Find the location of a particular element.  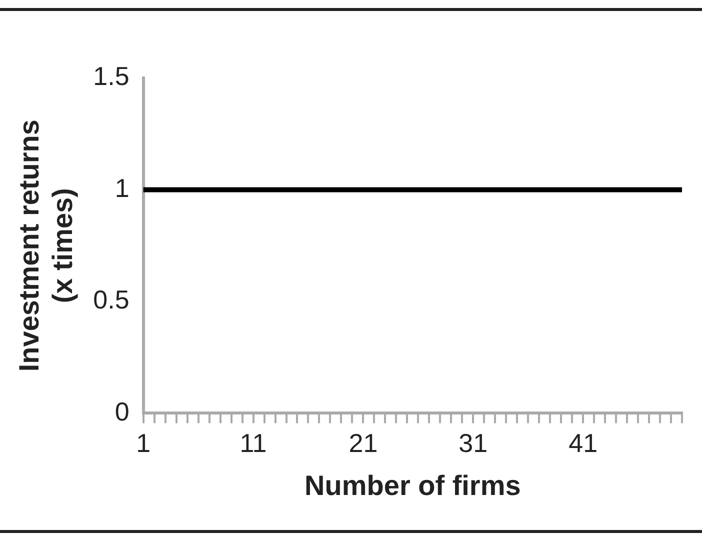

y-tick-label: 1.5 is located at coordinates (111, 76).